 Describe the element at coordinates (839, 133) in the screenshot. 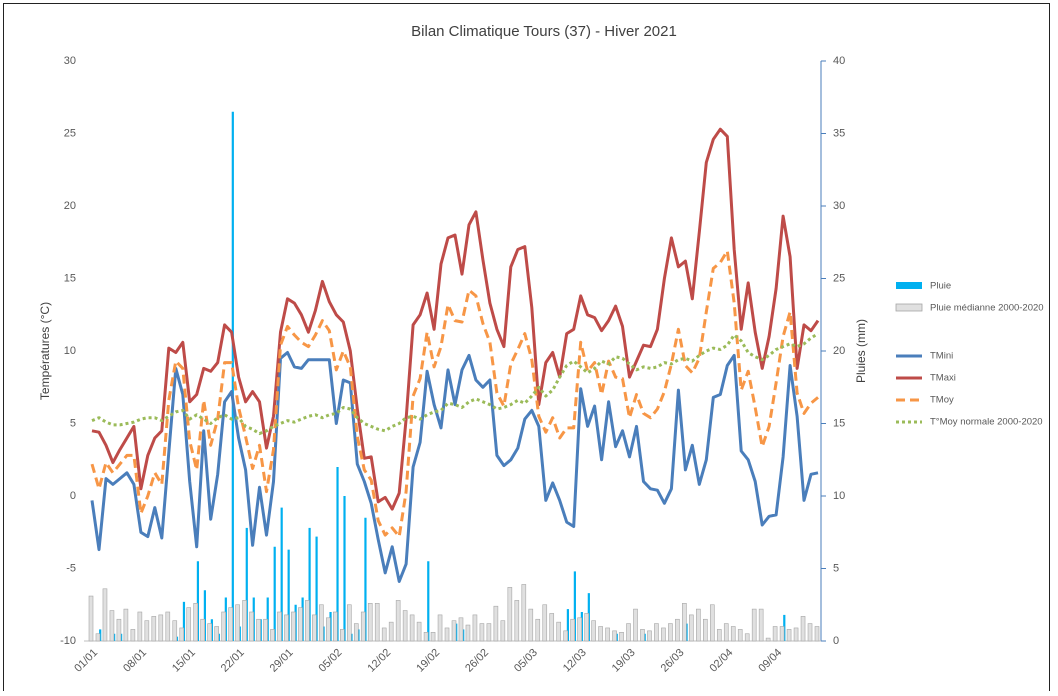

I see `y2-tick-label: 35` at that location.